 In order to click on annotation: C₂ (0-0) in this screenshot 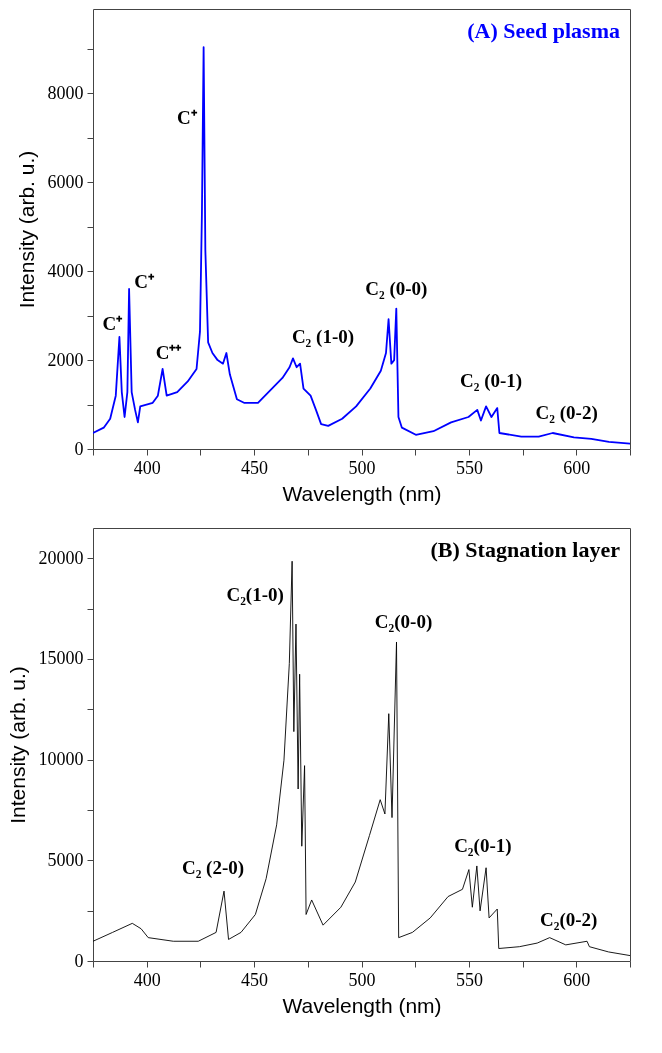, I will do `click(396, 288)`.